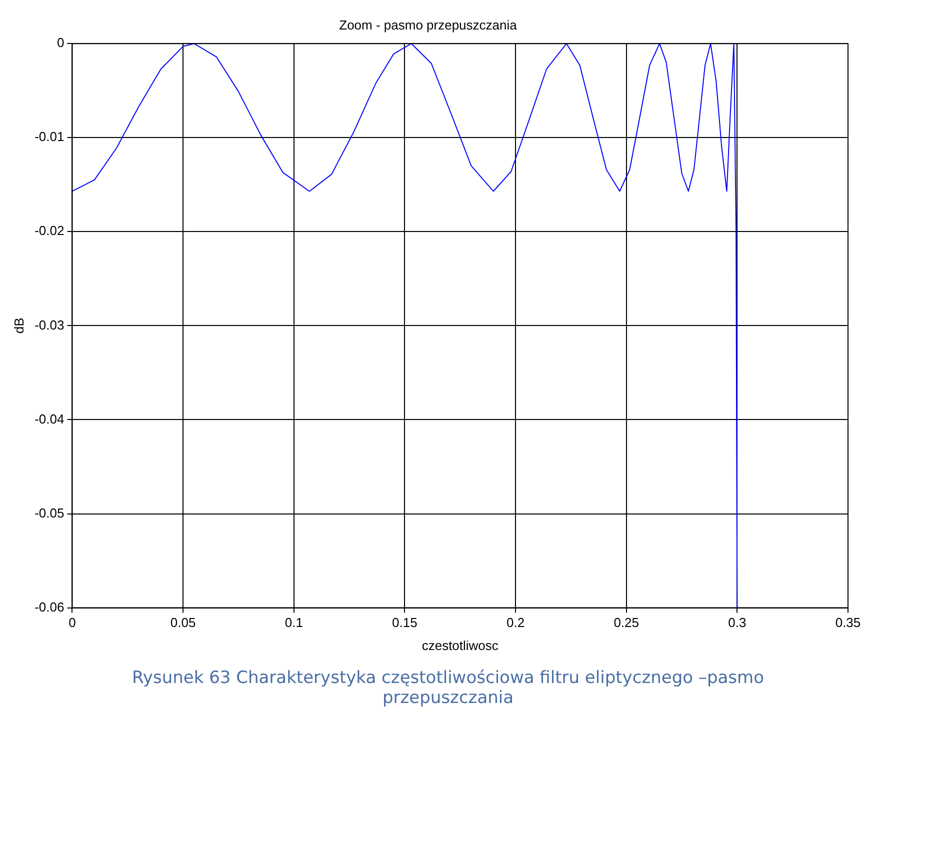  Describe the element at coordinates (737, 622) in the screenshot. I see `x-tick-label: 0.3` at that location.